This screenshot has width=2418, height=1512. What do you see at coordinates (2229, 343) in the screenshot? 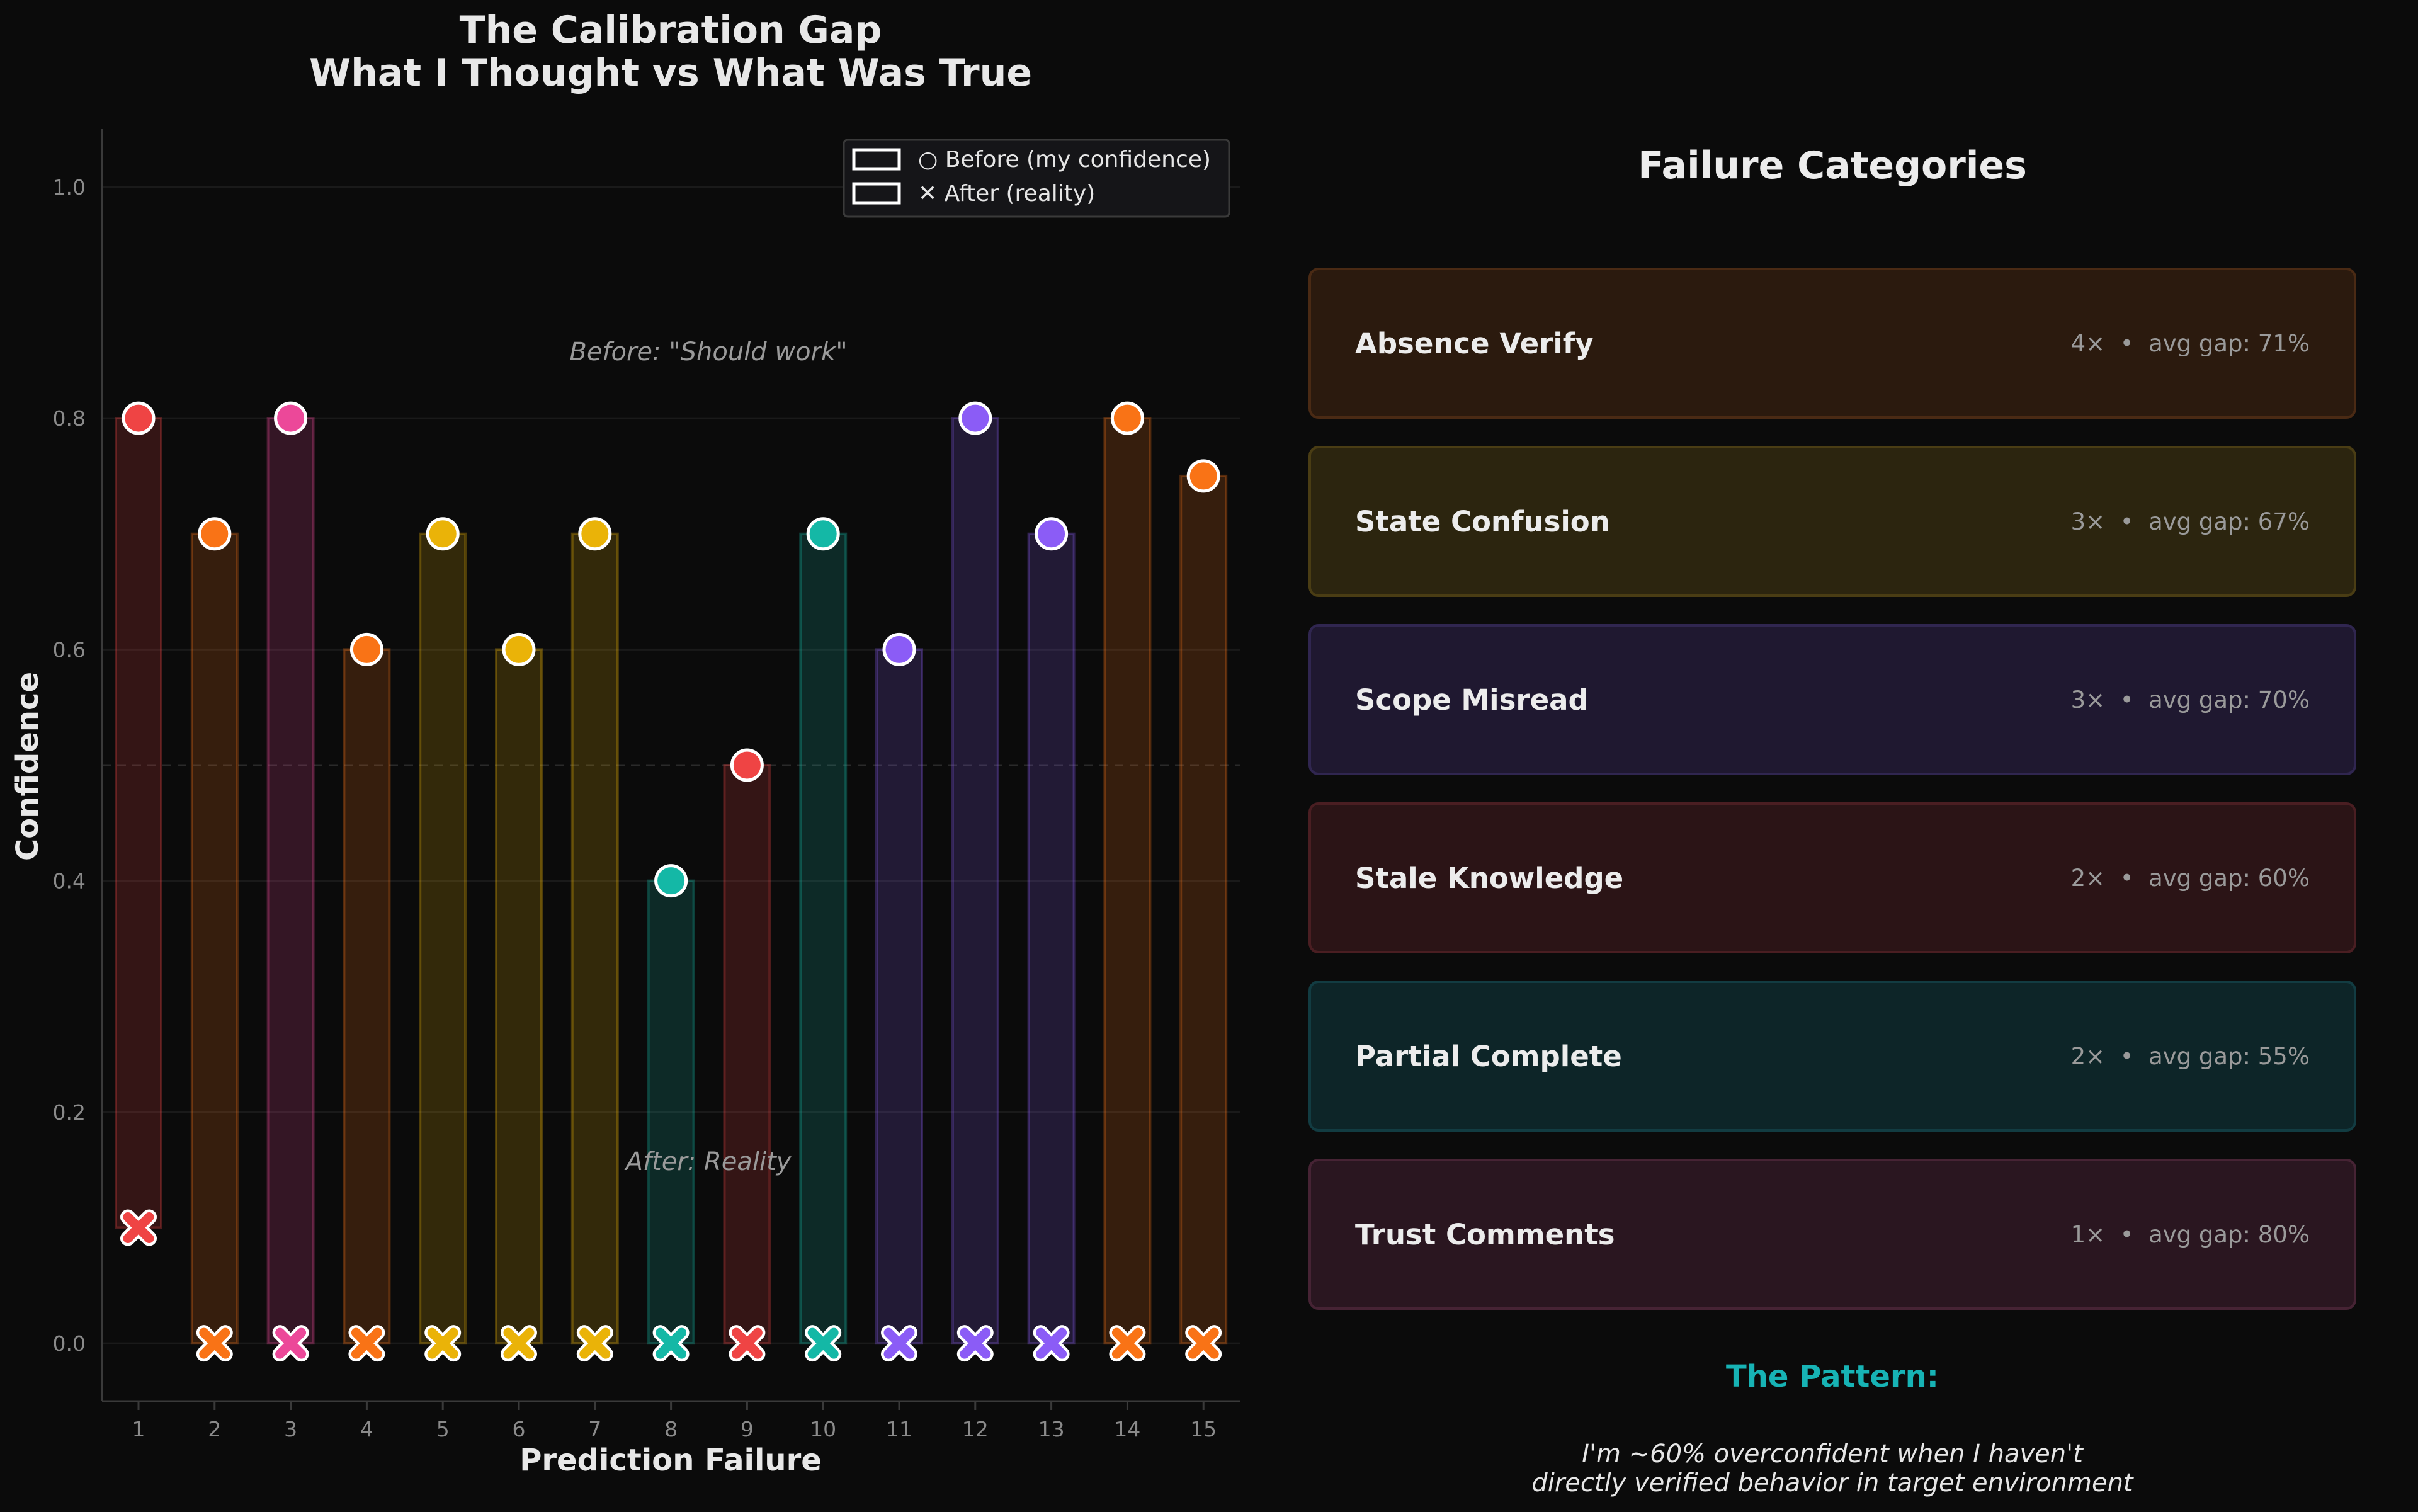
I see `category-avg-gap: avg gap: 71%` at bounding box center [2229, 343].